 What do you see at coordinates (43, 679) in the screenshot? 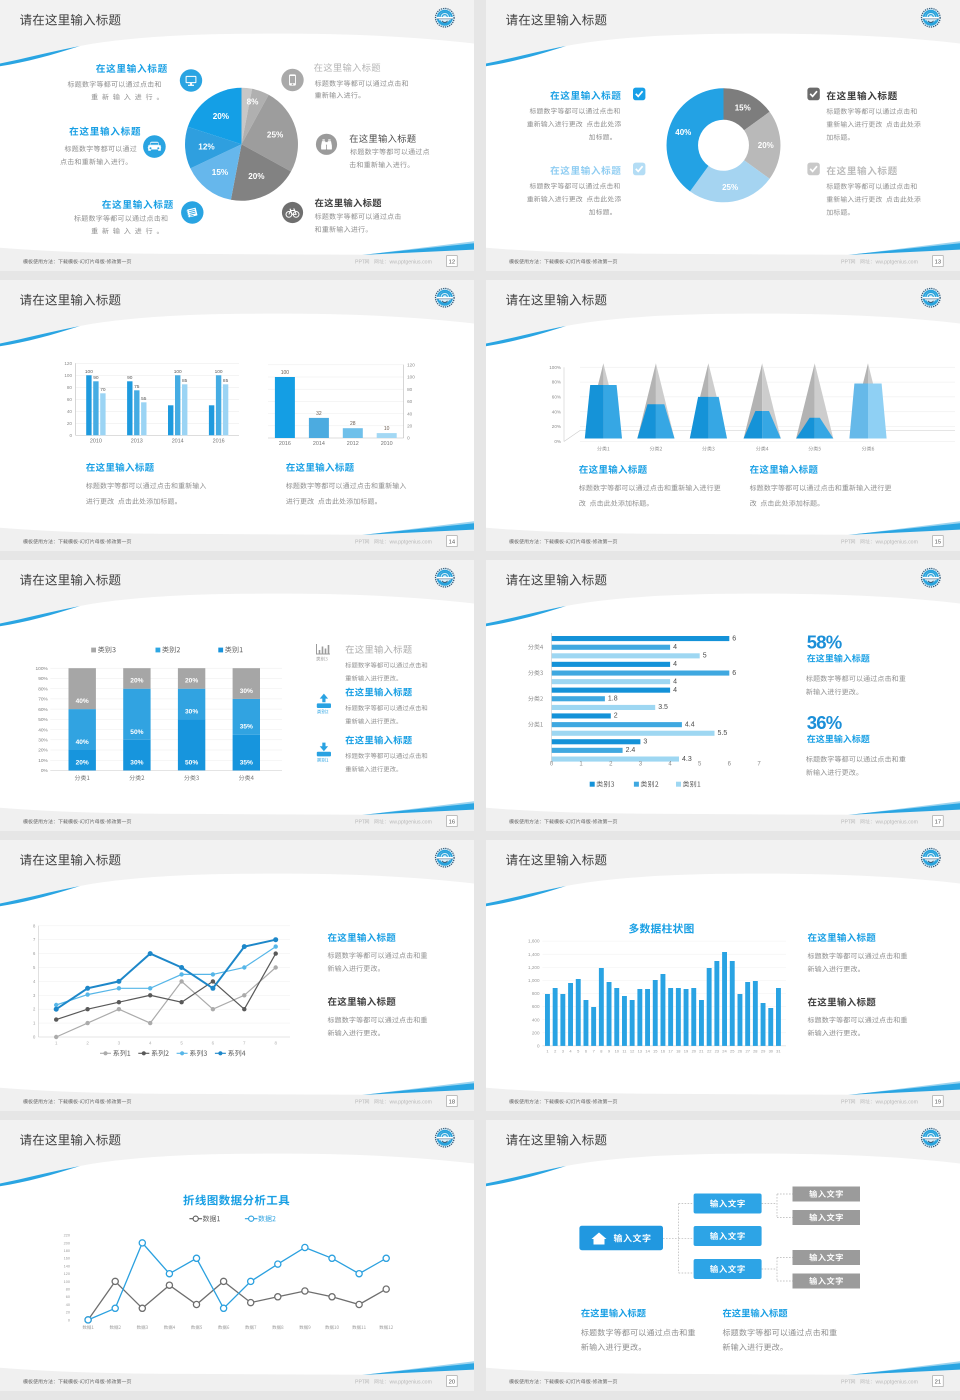
I see `svg-text: 90%` at bounding box center [43, 679].